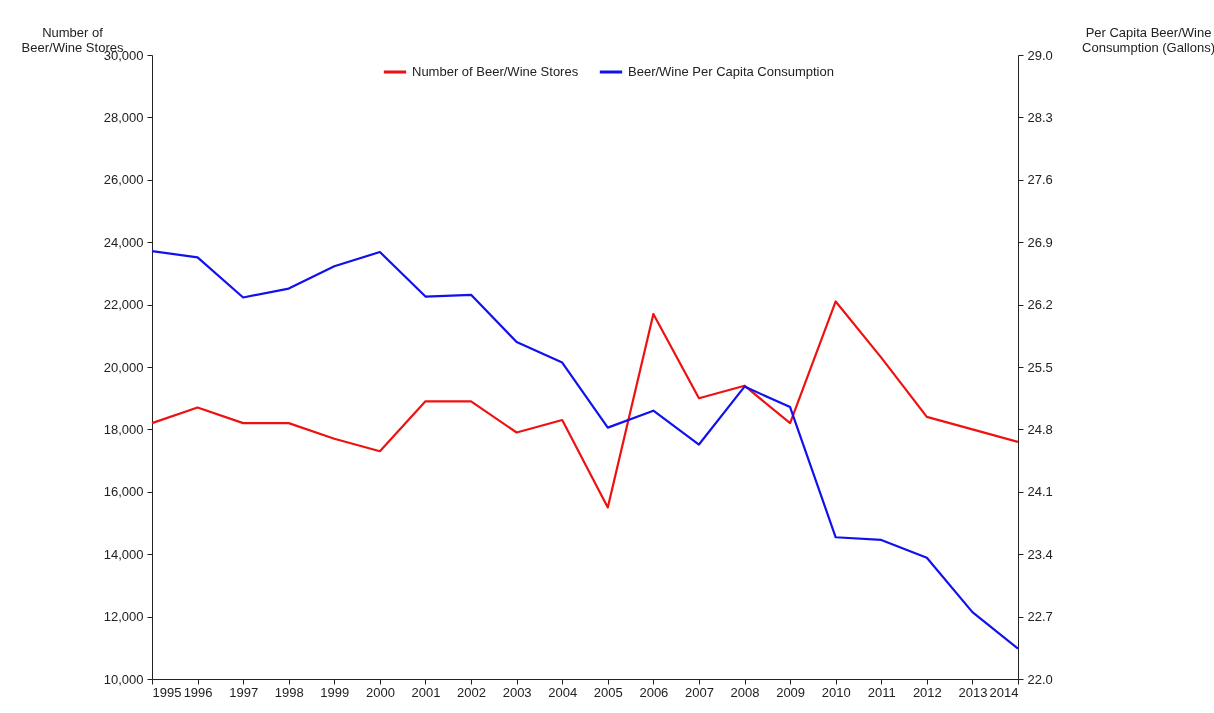 The height and width of the screenshot is (713, 1214). What do you see at coordinates (123, 242) in the screenshot?
I see `y-tick-label: 24,000` at bounding box center [123, 242].